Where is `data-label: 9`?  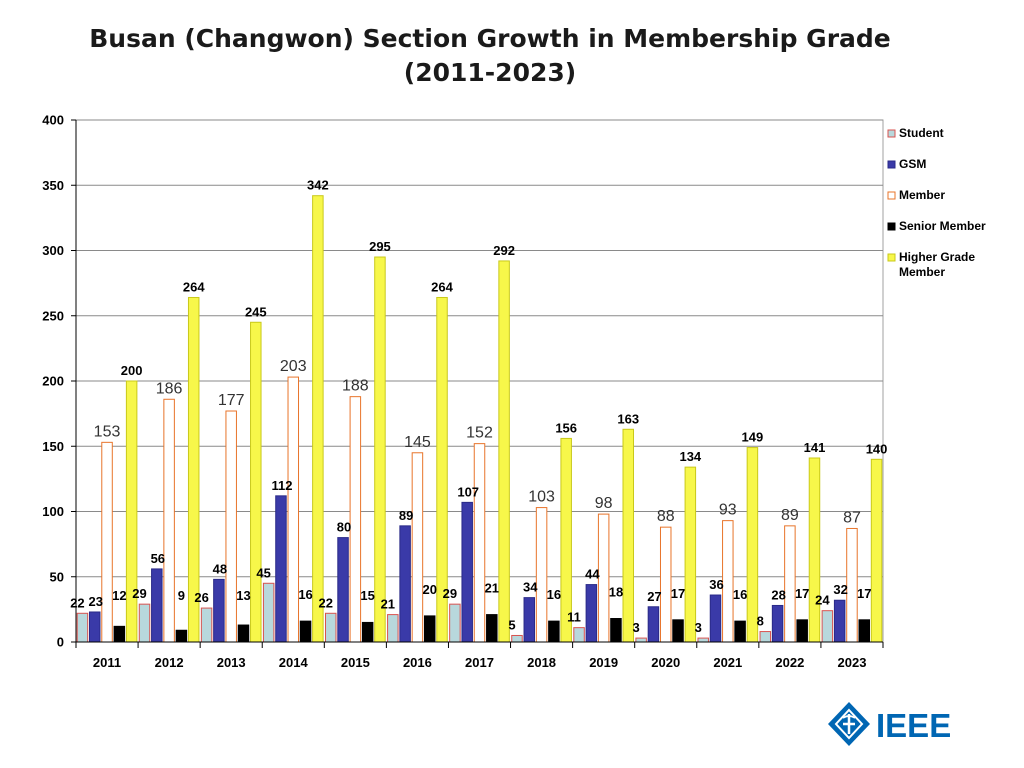 data-label: 9 is located at coordinates (181, 595).